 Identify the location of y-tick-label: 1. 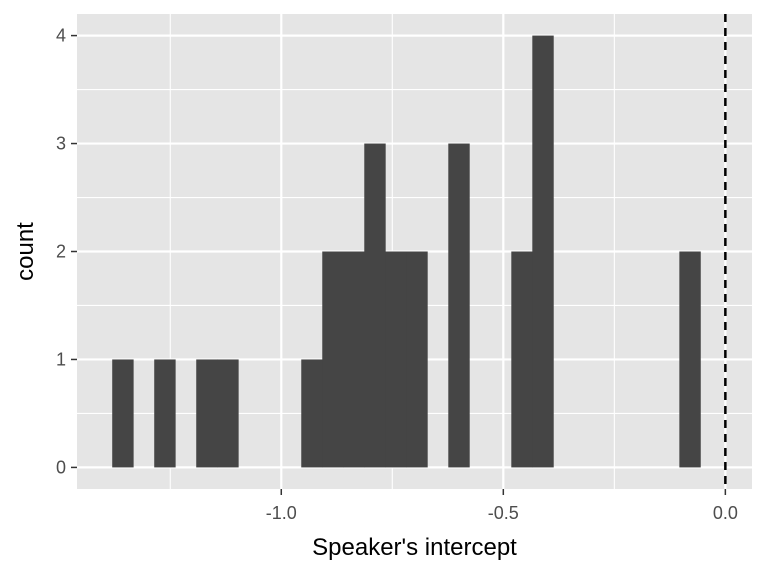
(61, 359).